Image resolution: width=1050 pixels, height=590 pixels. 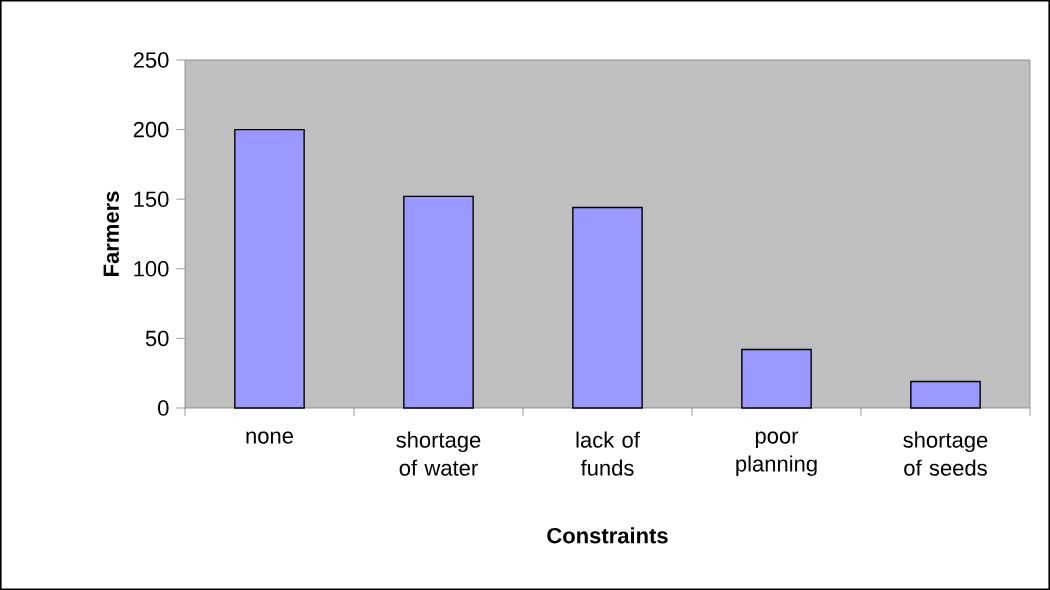 What do you see at coordinates (151, 269) in the screenshot?
I see `y-tick-label: 100` at bounding box center [151, 269].